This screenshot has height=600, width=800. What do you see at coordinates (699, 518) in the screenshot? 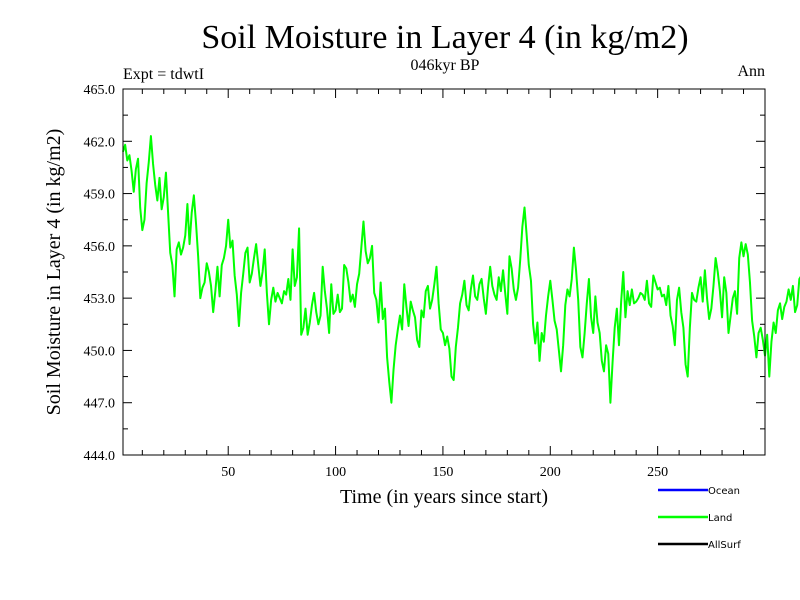
I see `legend: Ocean Land AllSurf` at bounding box center [699, 518].